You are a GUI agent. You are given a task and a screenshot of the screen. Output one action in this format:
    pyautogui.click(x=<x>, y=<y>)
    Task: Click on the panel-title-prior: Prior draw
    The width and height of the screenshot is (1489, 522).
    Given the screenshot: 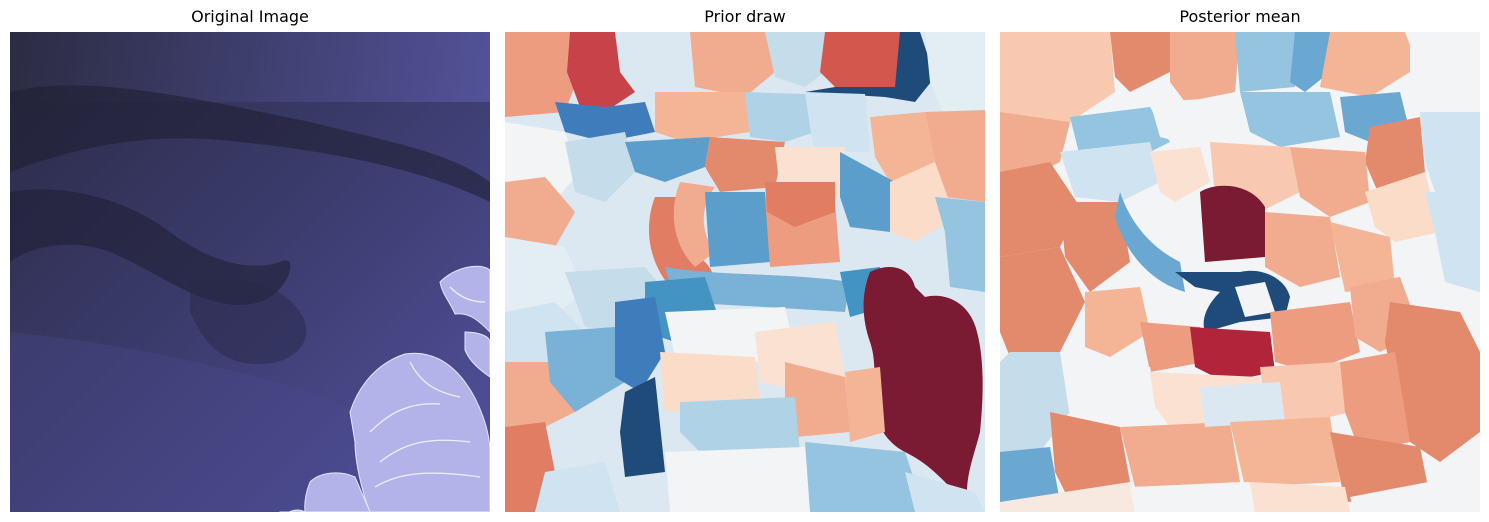 What is the action you would take?
    pyautogui.click(x=745, y=16)
    